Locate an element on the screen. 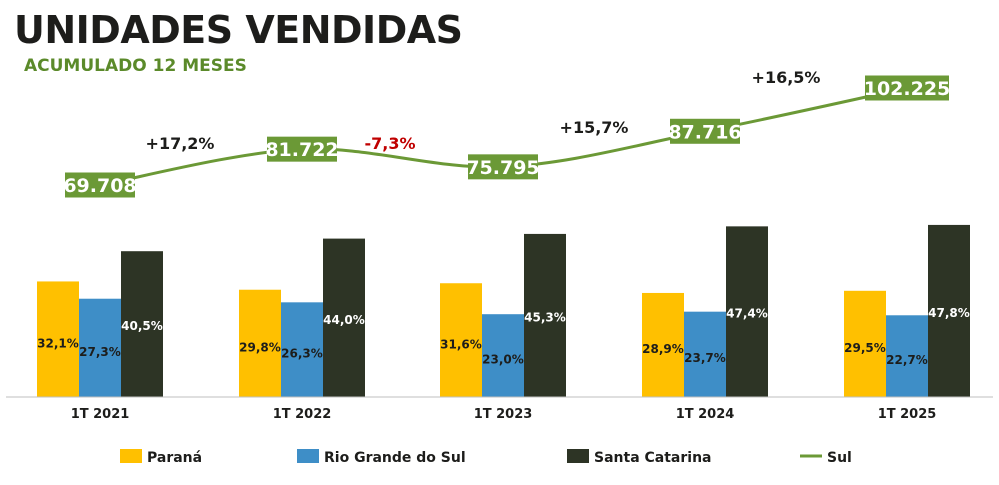 This screenshot has height=485, width=999. x-tick-labels: 1T 2021 1T 2022 1T 2023 1T 2024 1T 2025 is located at coordinates (504, 414).